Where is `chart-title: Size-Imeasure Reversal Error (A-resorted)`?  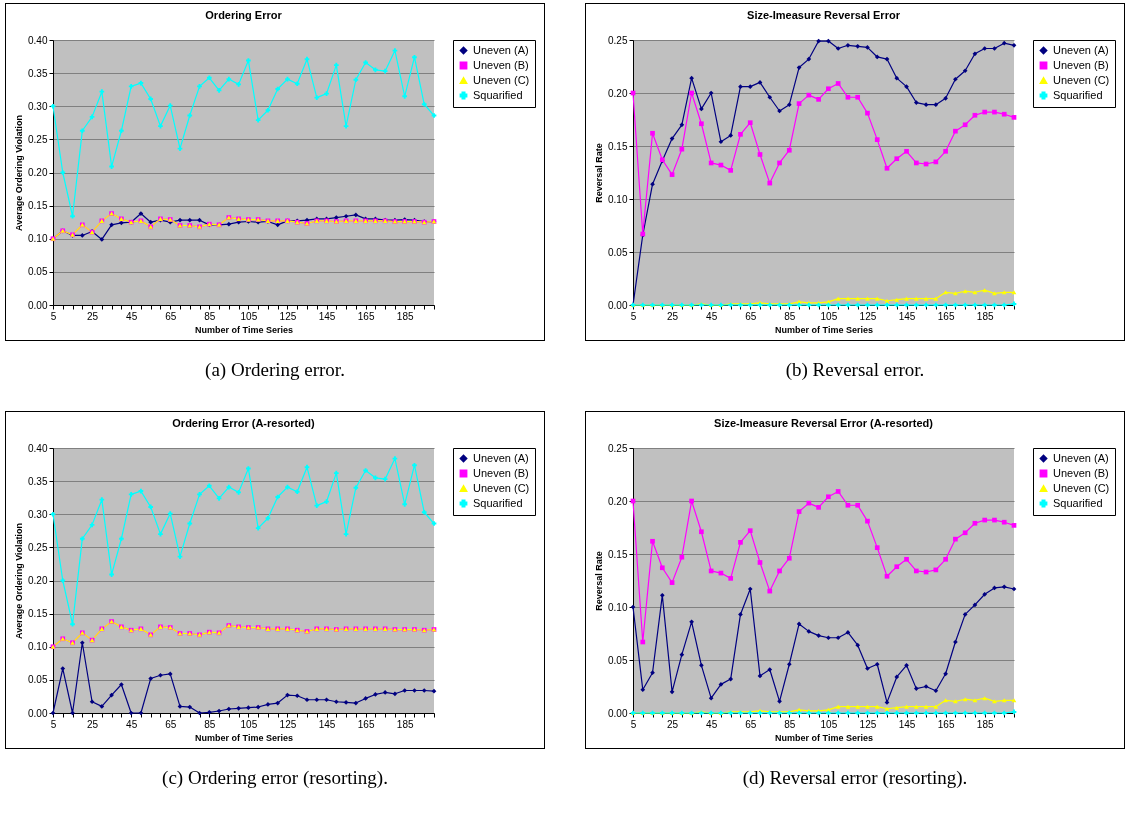 chart-title: Size-Imeasure Reversal Error (A-resorted) is located at coordinates (824, 423).